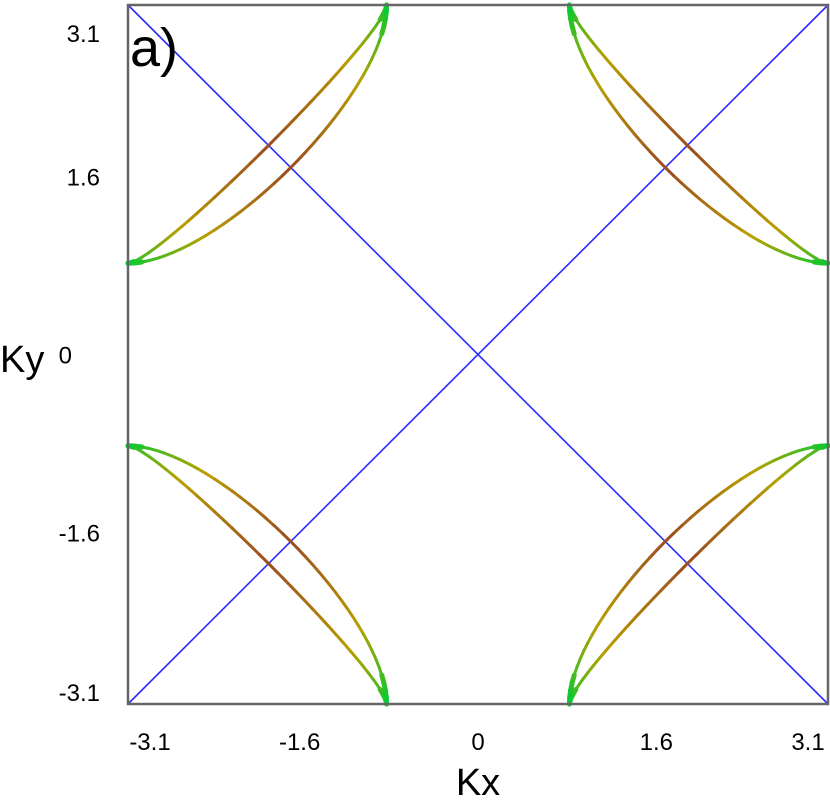  What do you see at coordinates (299, 742) in the screenshot?
I see `x-tick-label: -1.6` at bounding box center [299, 742].